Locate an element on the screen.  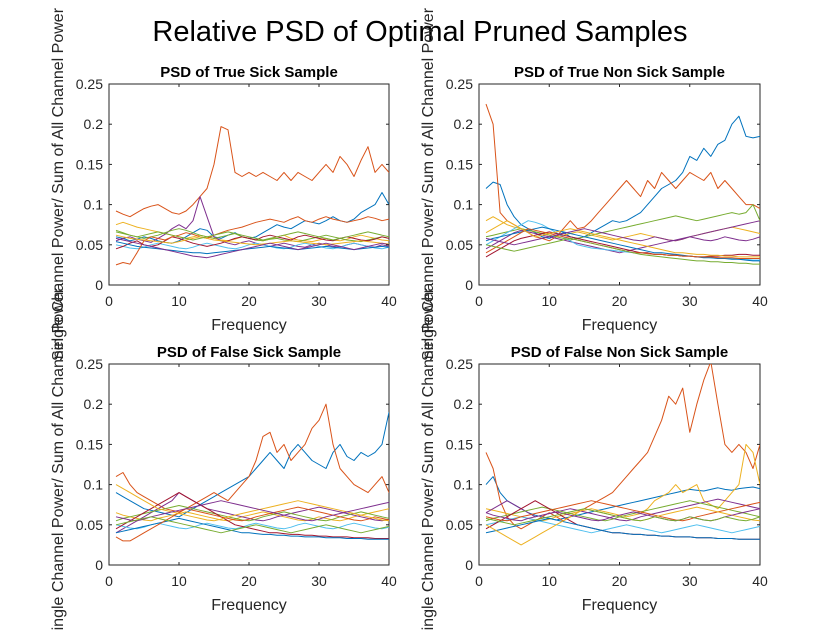
figure-title: Relative PSD of Optimal Pruned Samples is located at coordinates (419, 32).